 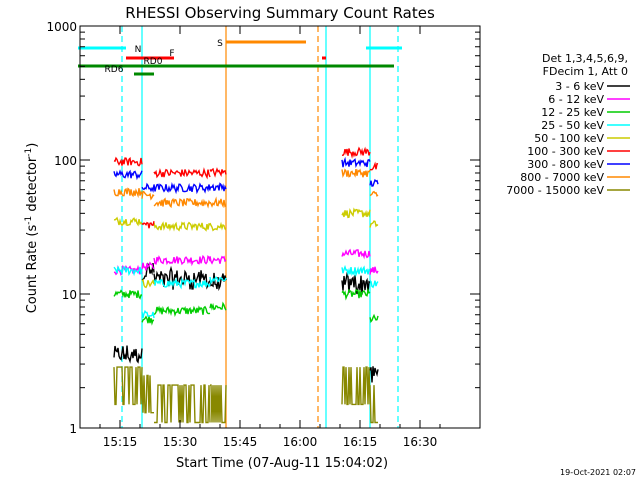 What do you see at coordinates (579, 86) in the screenshot?
I see `legend-label-0: 3 - 6 keV` at bounding box center [579, 86].